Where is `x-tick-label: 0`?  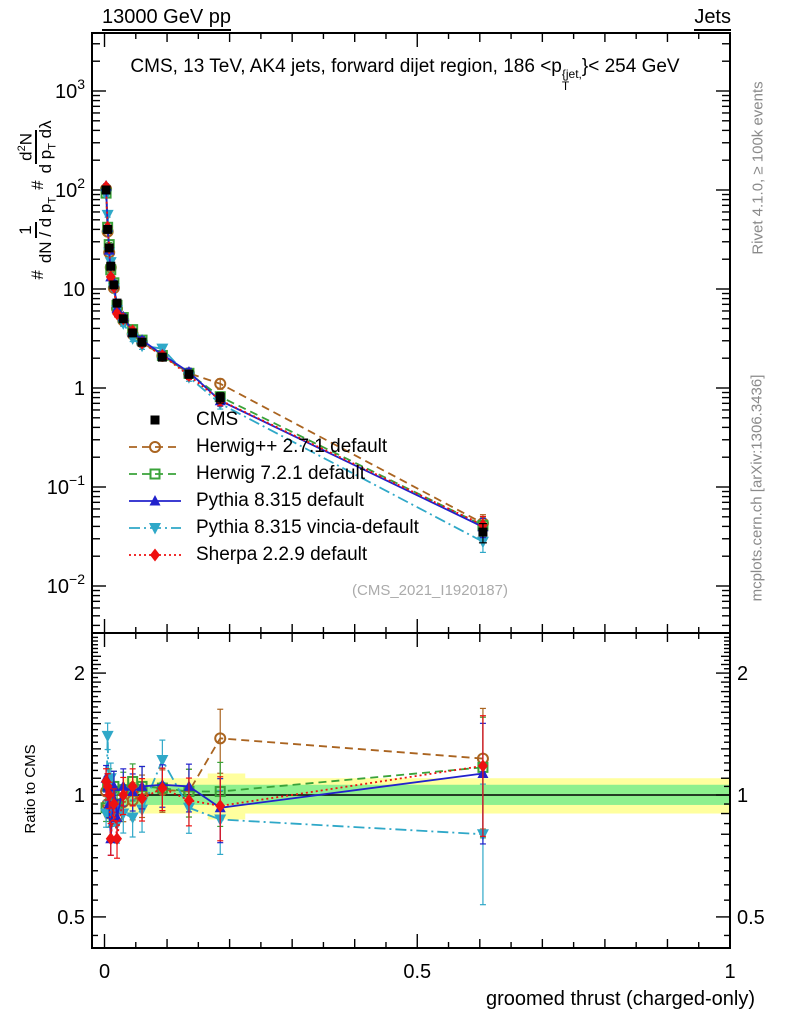 x-tick-label: 0 is located at coordinates (104, 972).